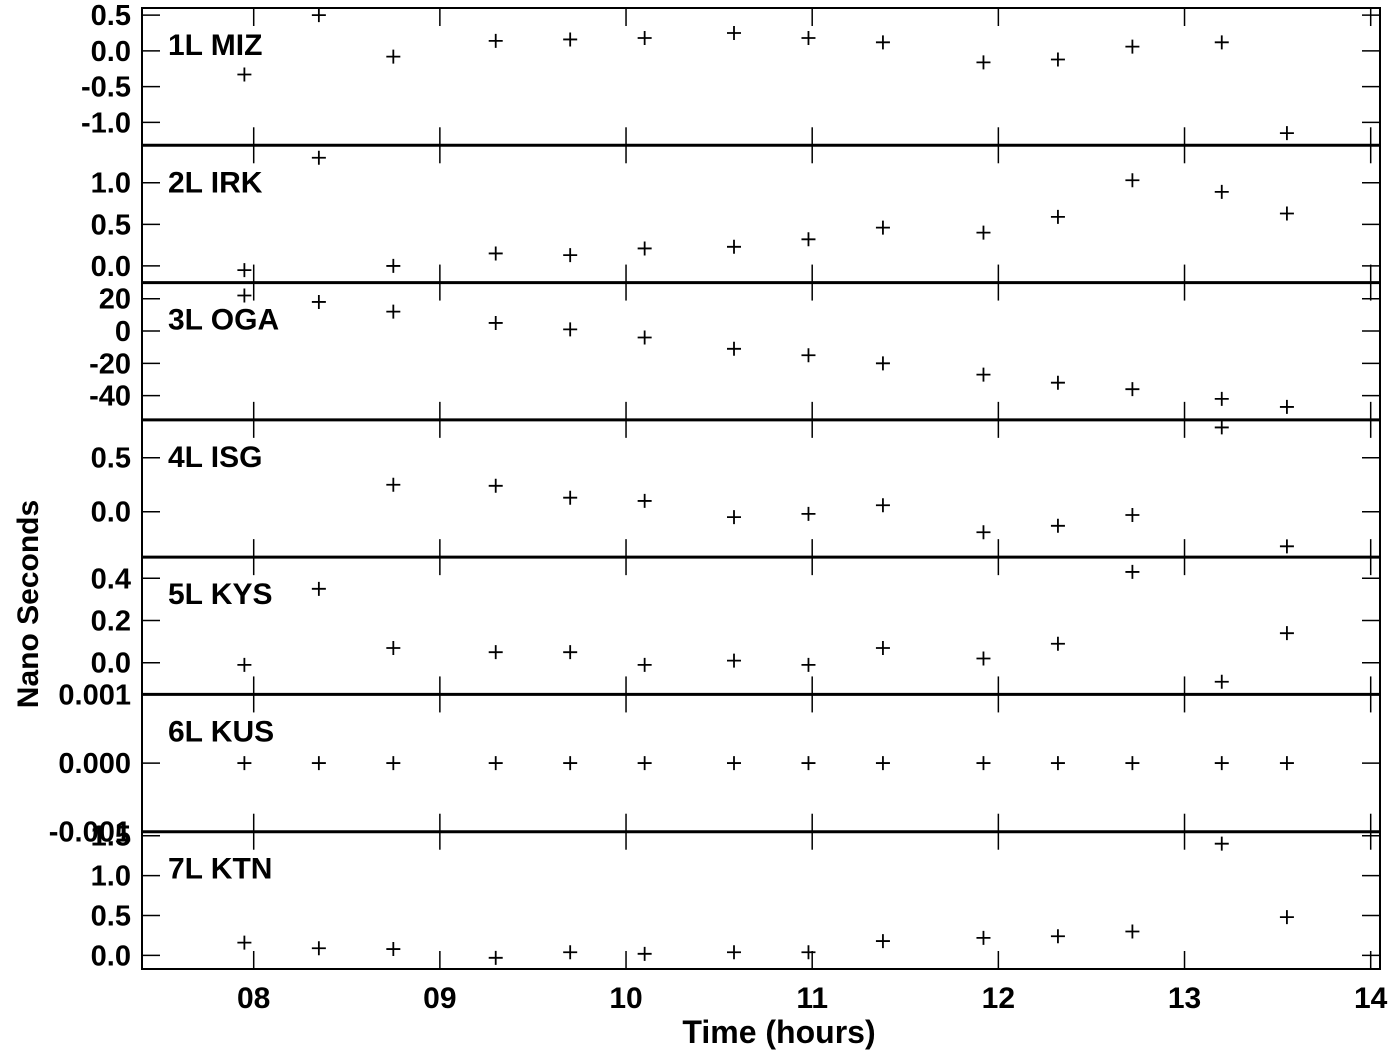 This screenshot has width=1392, height=1055. I want to click on y-tick-label: 1.0, so click(111, 184).